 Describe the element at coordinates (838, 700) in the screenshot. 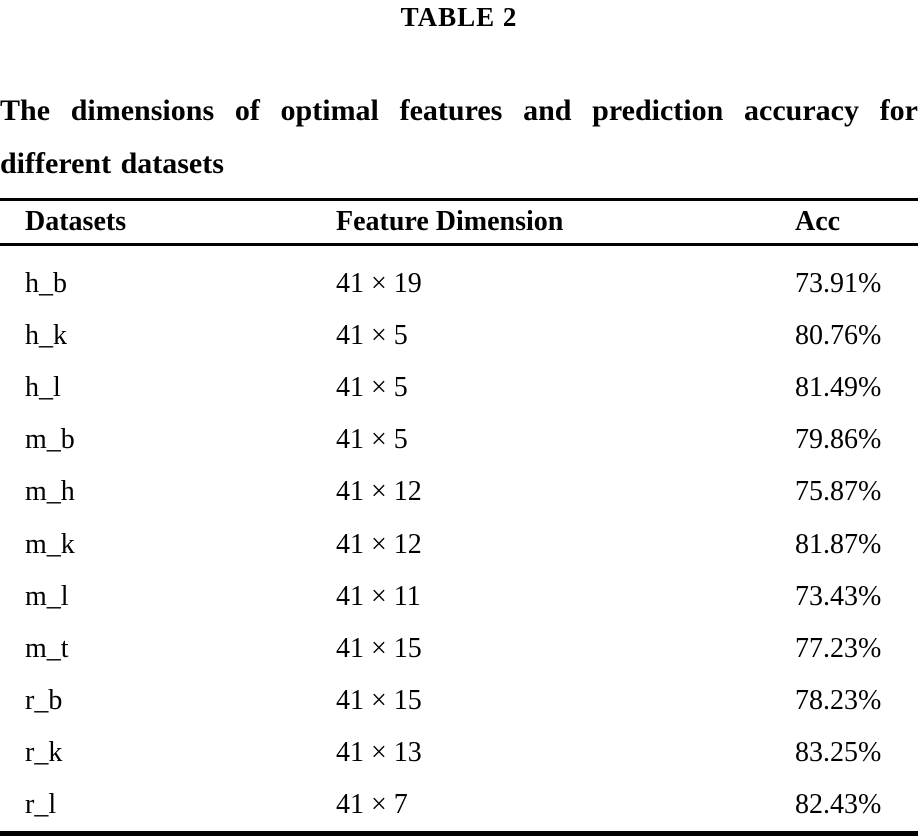

I see `accuracy-value: 78.23%` at that location.